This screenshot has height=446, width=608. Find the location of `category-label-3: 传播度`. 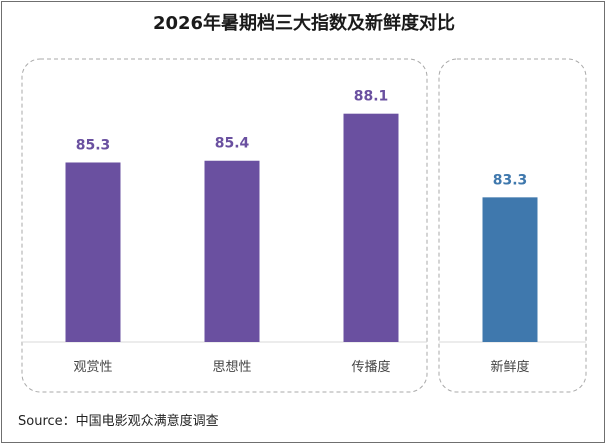

category-label-3: 传播度 is located at coordinates (370, 367).